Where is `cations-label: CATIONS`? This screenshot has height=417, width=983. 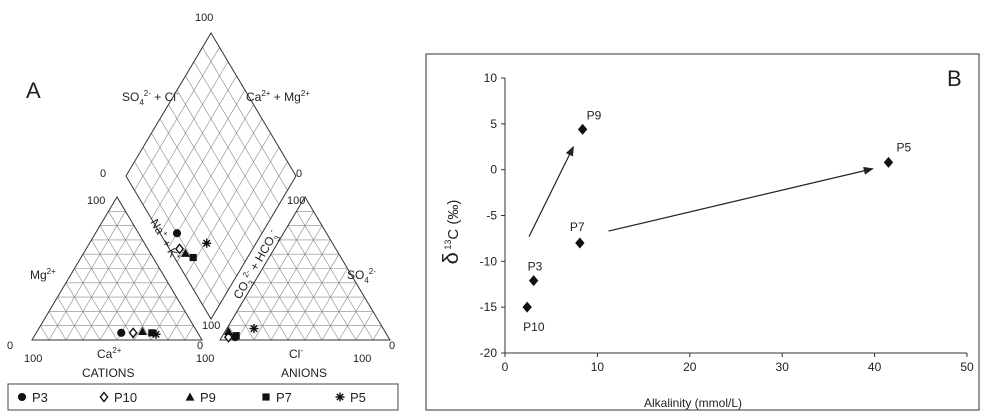 cations-label: CATIONS is located at coordinates (108, 373).